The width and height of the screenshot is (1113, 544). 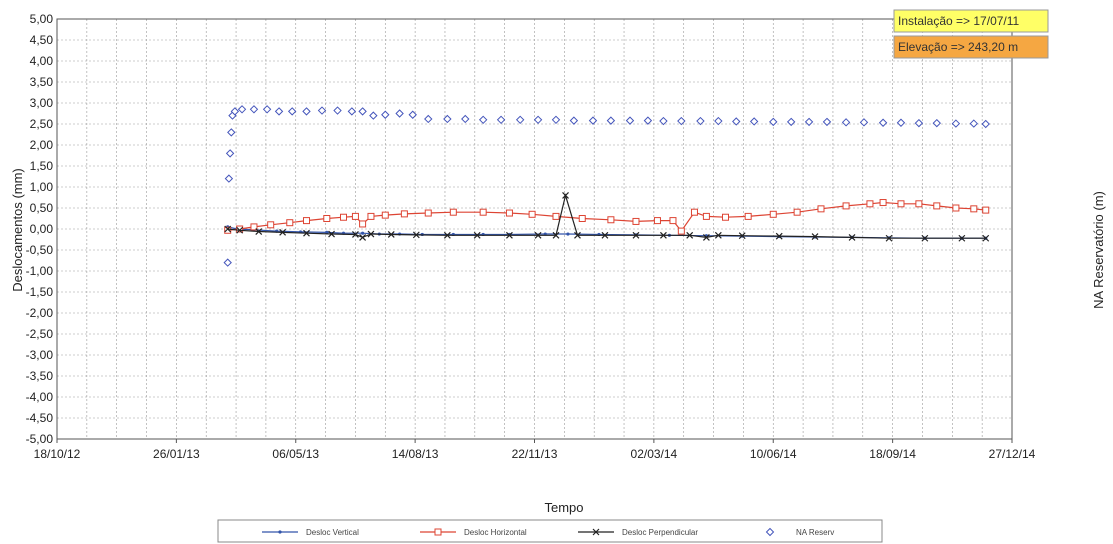 I want to click on legend-item-desloc-perpendicular: Desloc Perpendicular, so click(x=638, y=532).